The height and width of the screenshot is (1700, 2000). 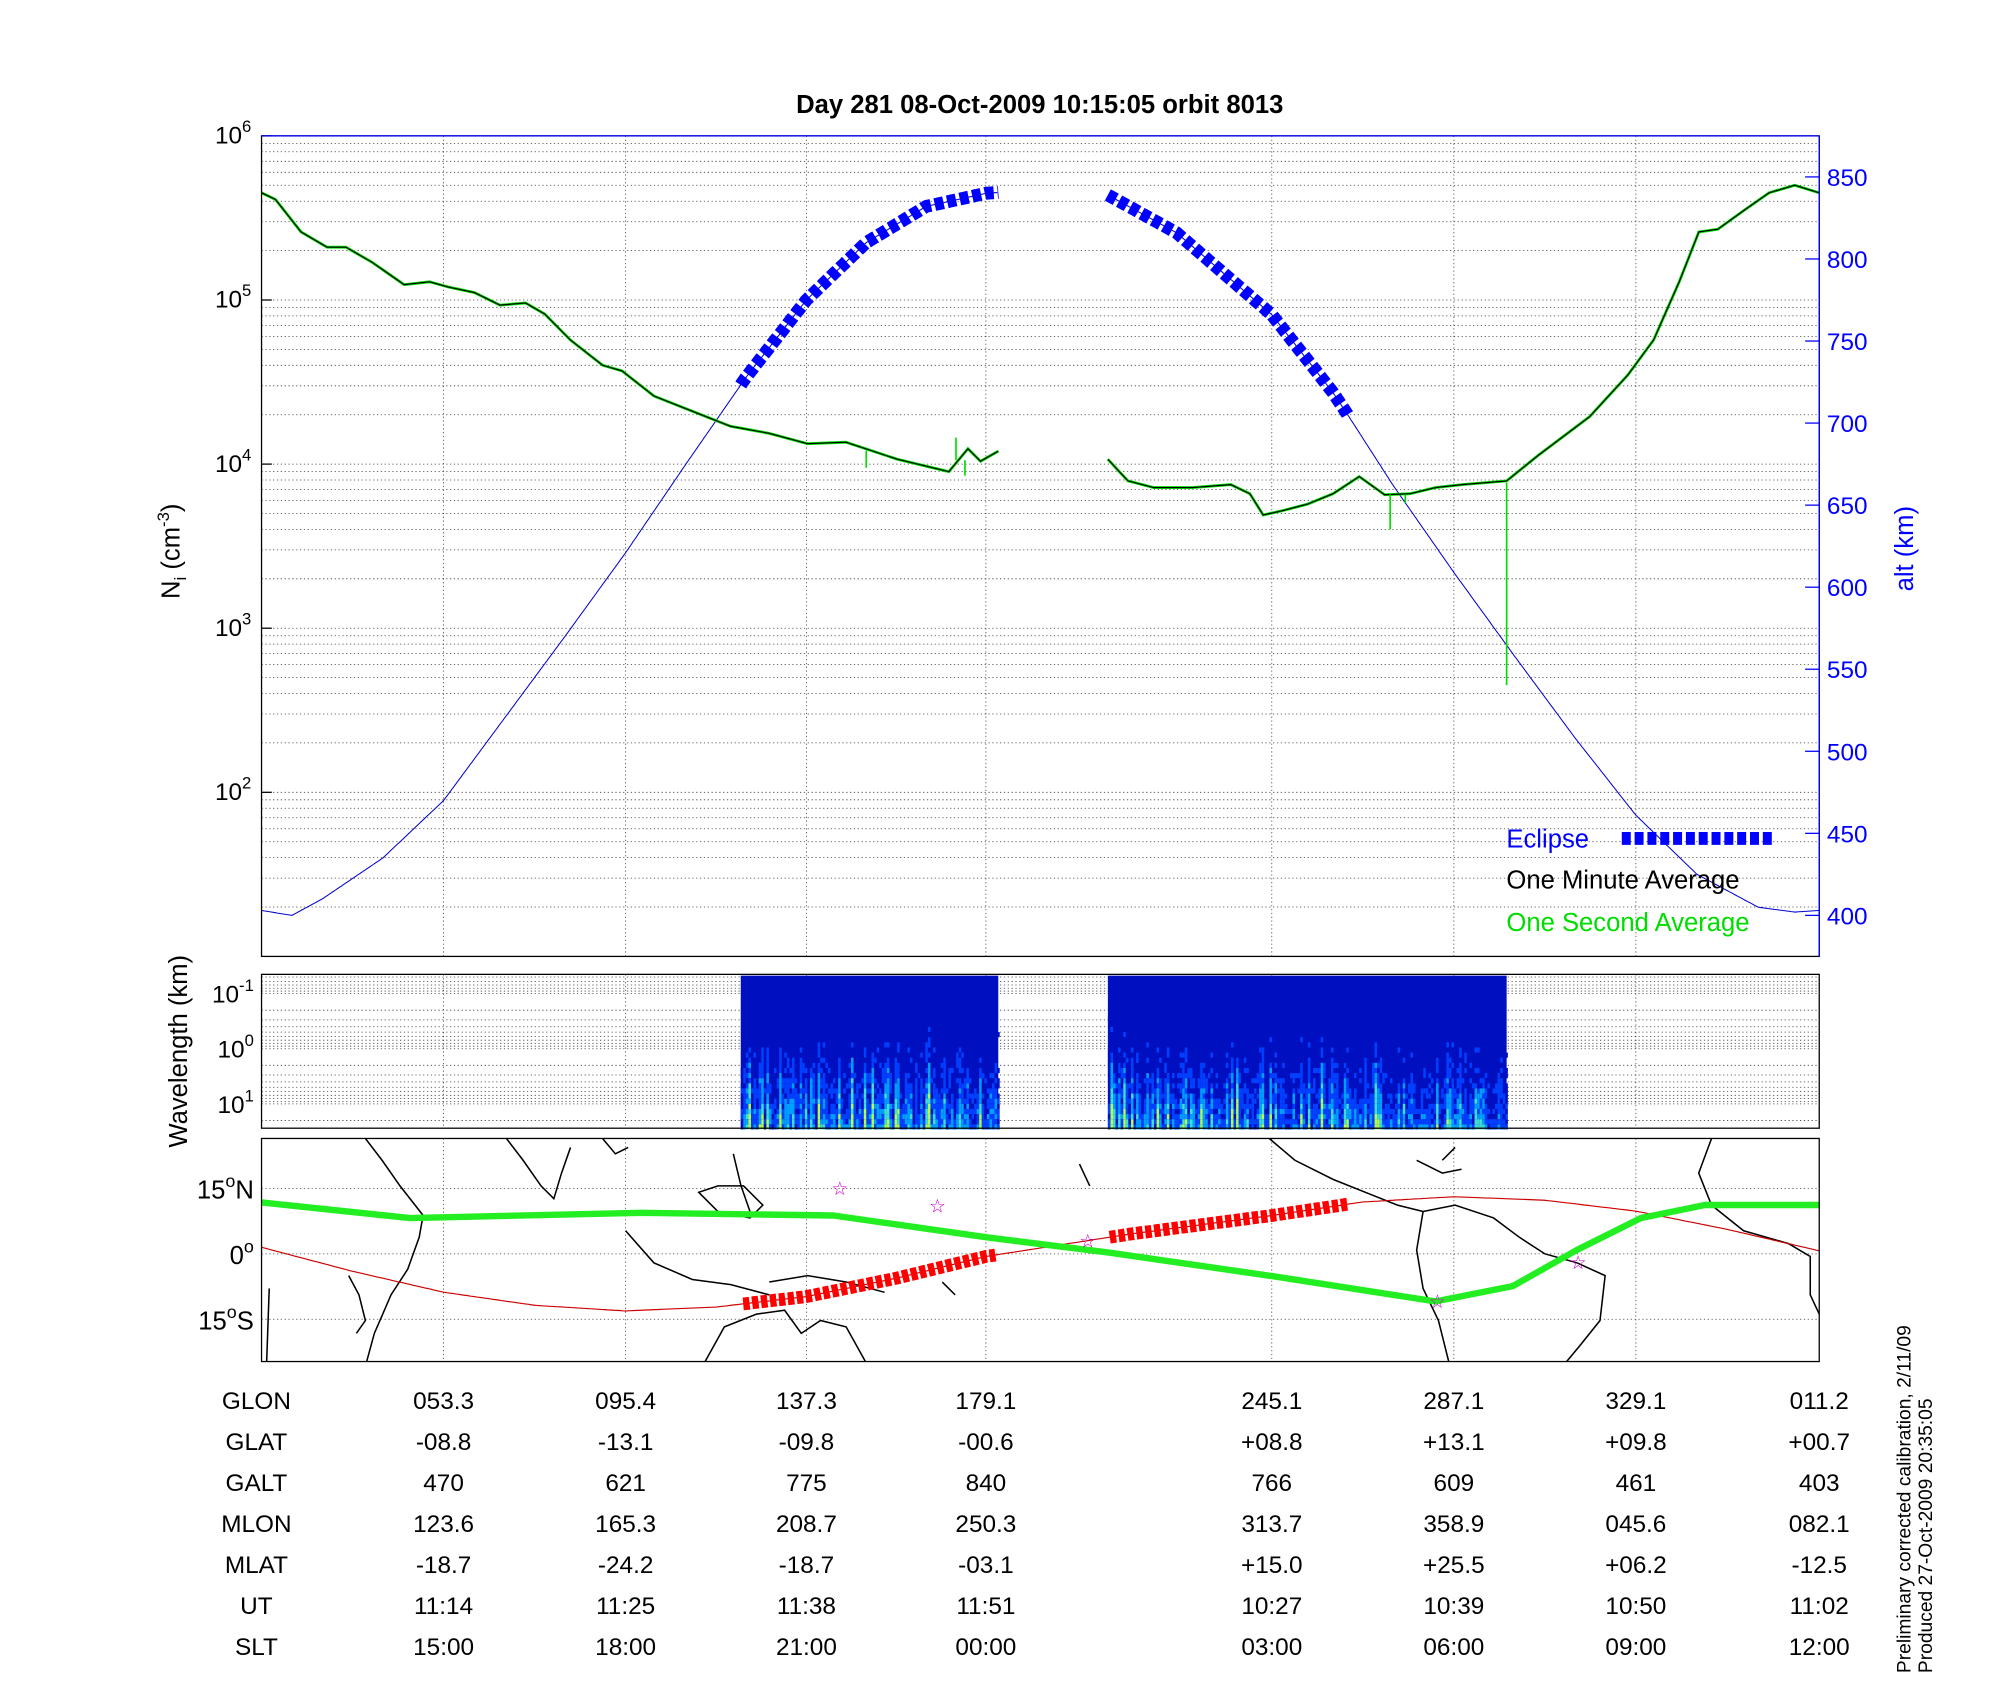 I want to click on tick-base: 10, so click(x=231, y=1105).